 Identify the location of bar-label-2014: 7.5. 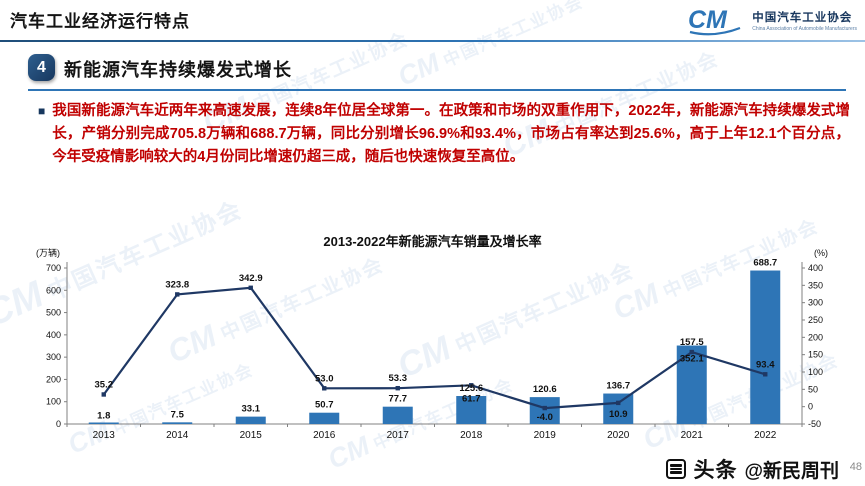
(178, 414).